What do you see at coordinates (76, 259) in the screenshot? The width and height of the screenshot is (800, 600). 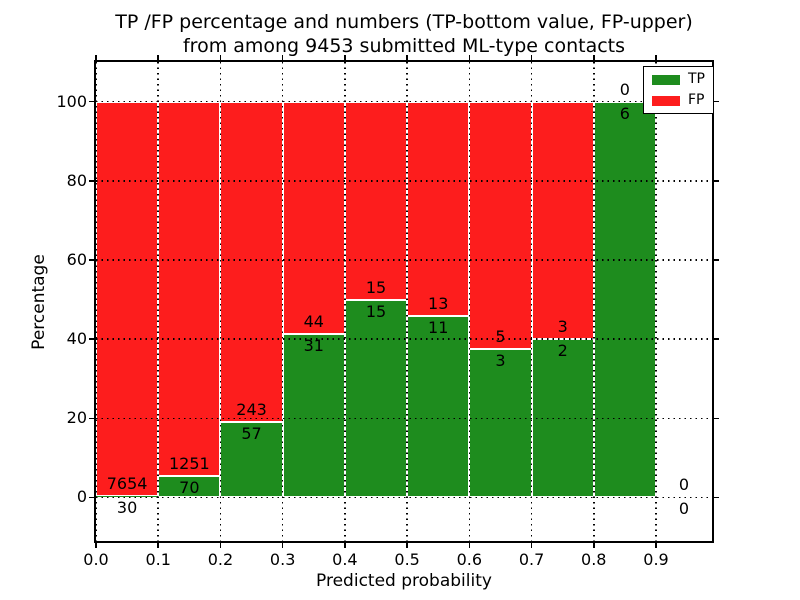 I see `y-tick-label: 60` at bounding box center [76, 259].